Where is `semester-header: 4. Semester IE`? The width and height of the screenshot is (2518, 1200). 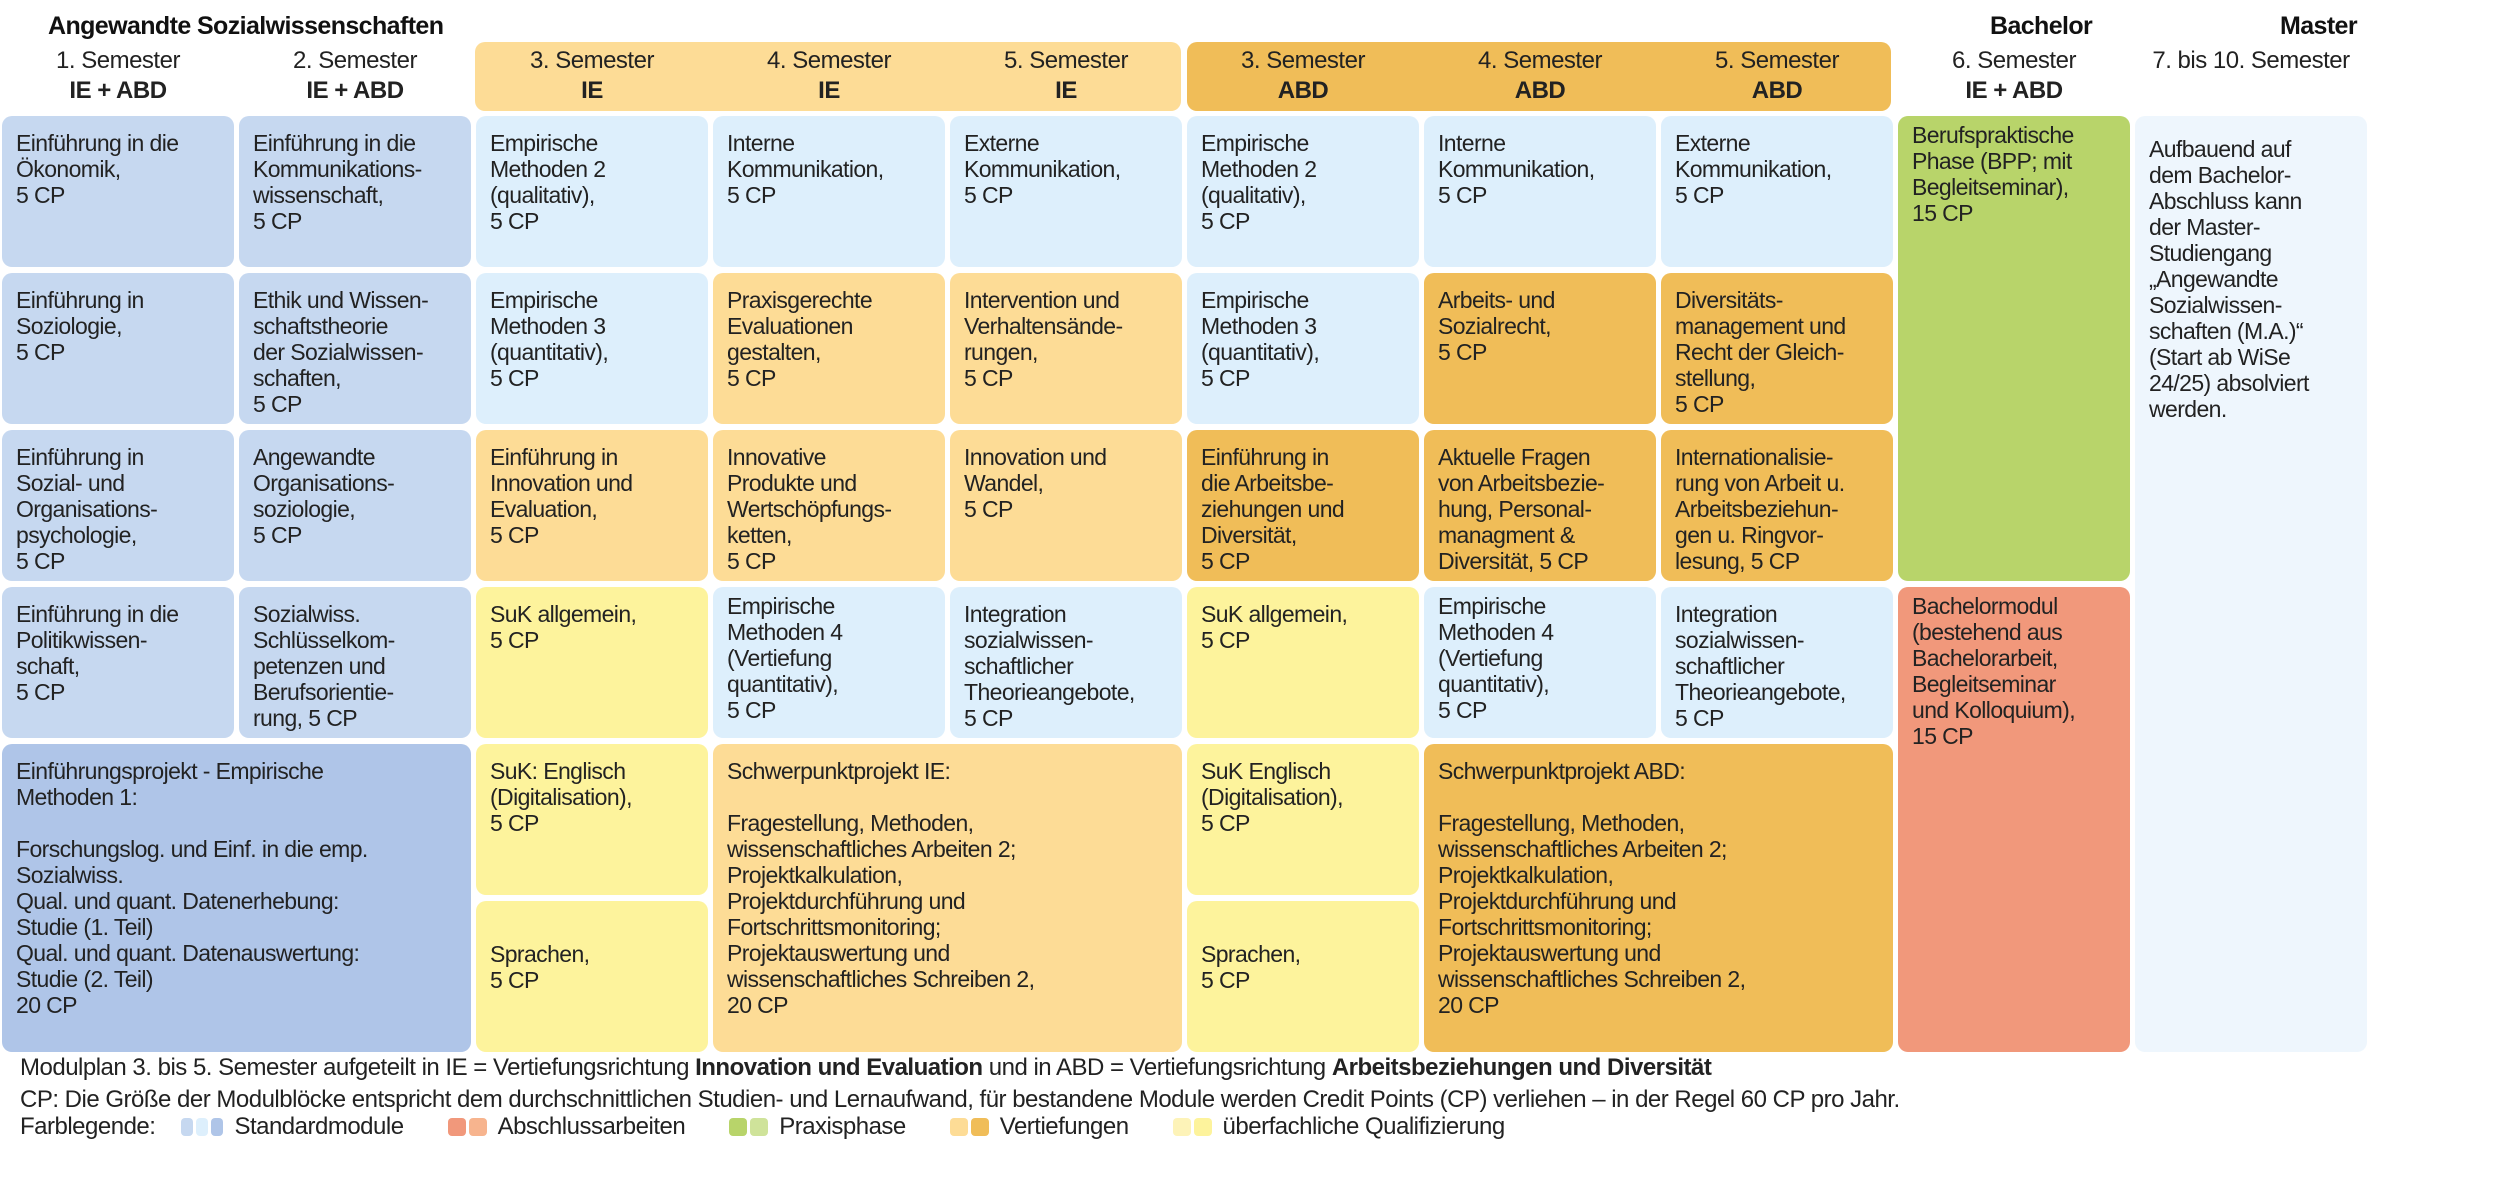 semester-header: 4. Semester IE is located at coordinates (829, 75).